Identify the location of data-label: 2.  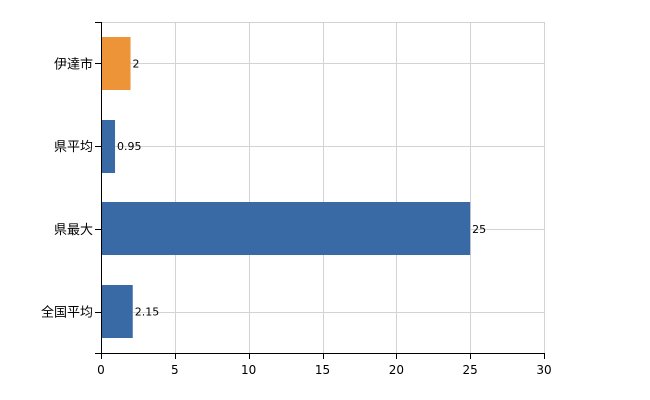
(136, 63).